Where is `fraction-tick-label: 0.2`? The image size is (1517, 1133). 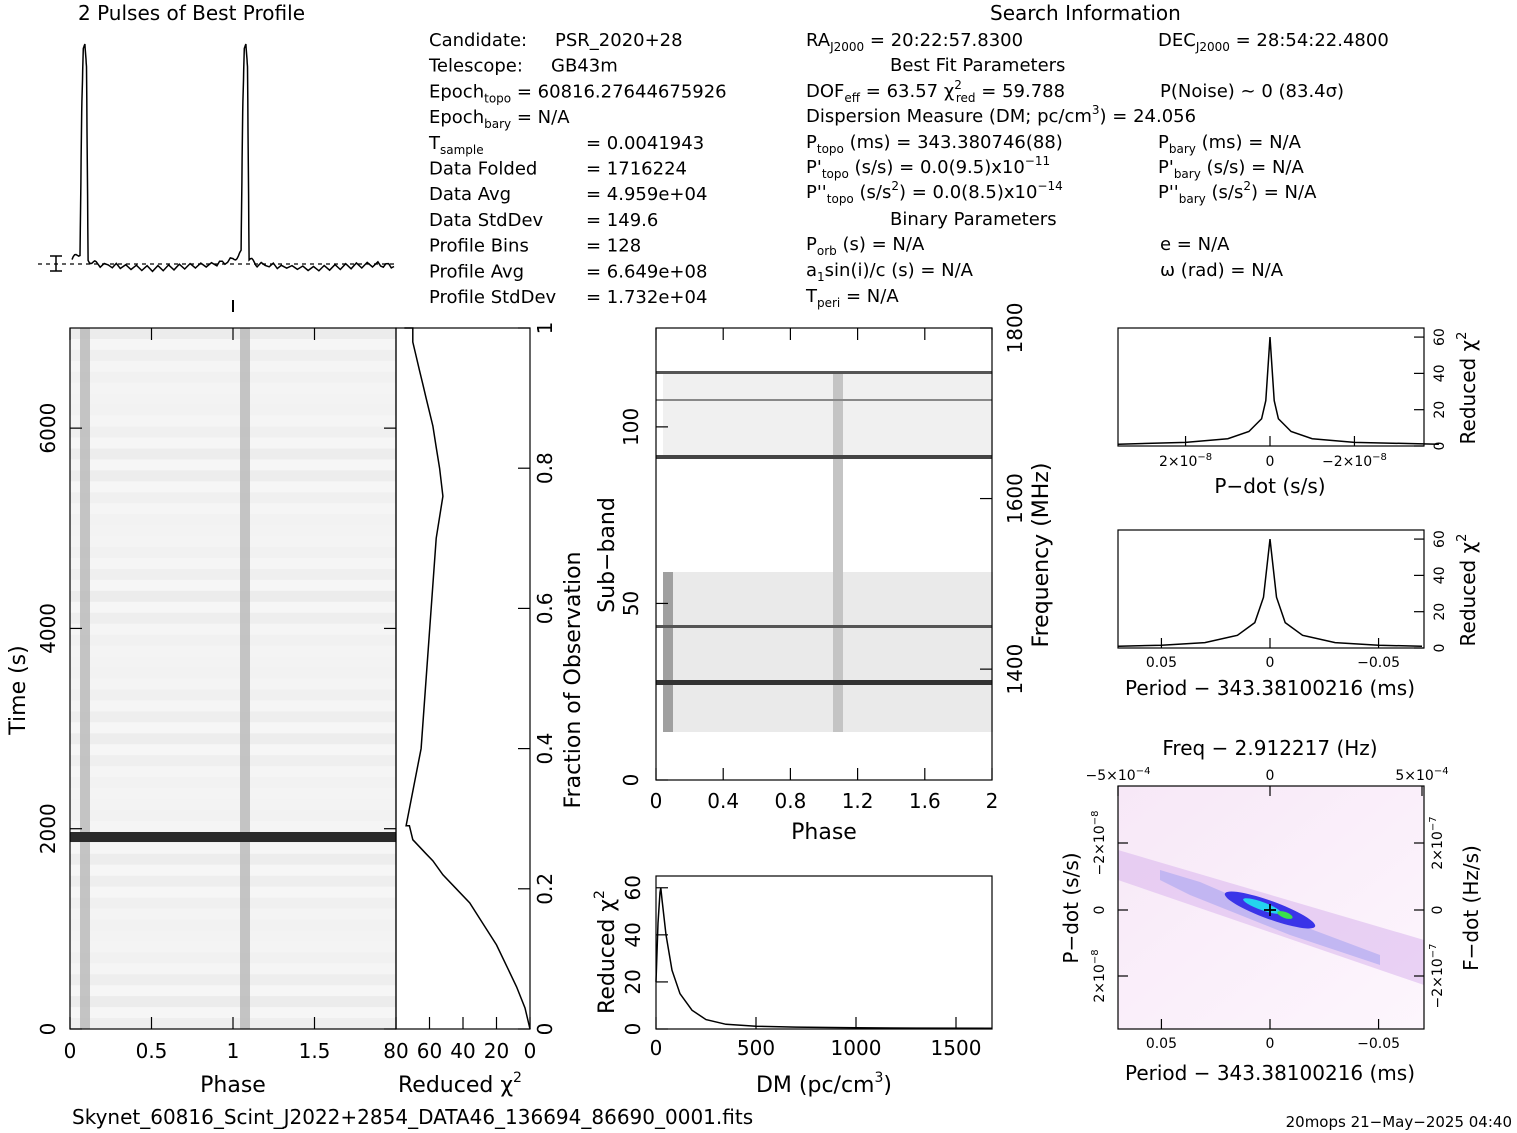
fraction-tick-label: 0.2 is located at coordinates (545, 889).